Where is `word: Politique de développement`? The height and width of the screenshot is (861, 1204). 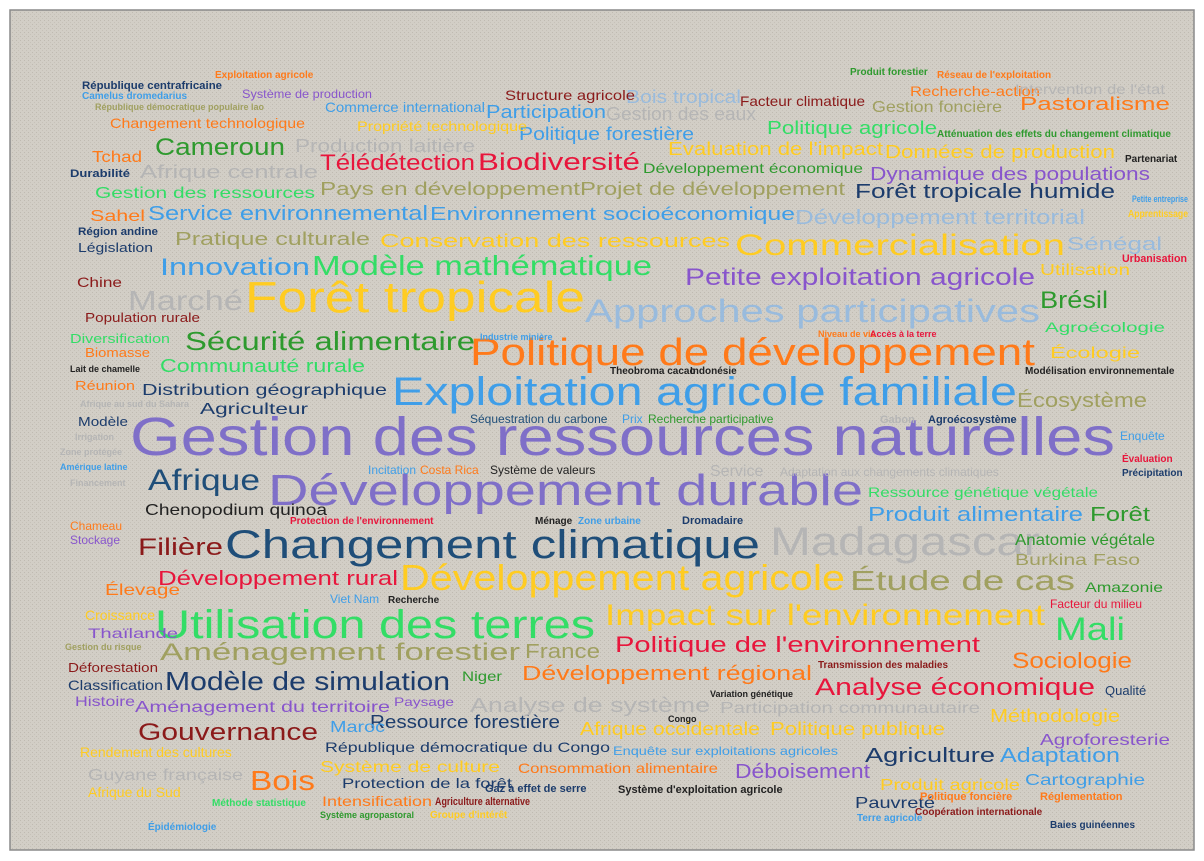
word: Politique de développement is located at coordinates (753, 353).